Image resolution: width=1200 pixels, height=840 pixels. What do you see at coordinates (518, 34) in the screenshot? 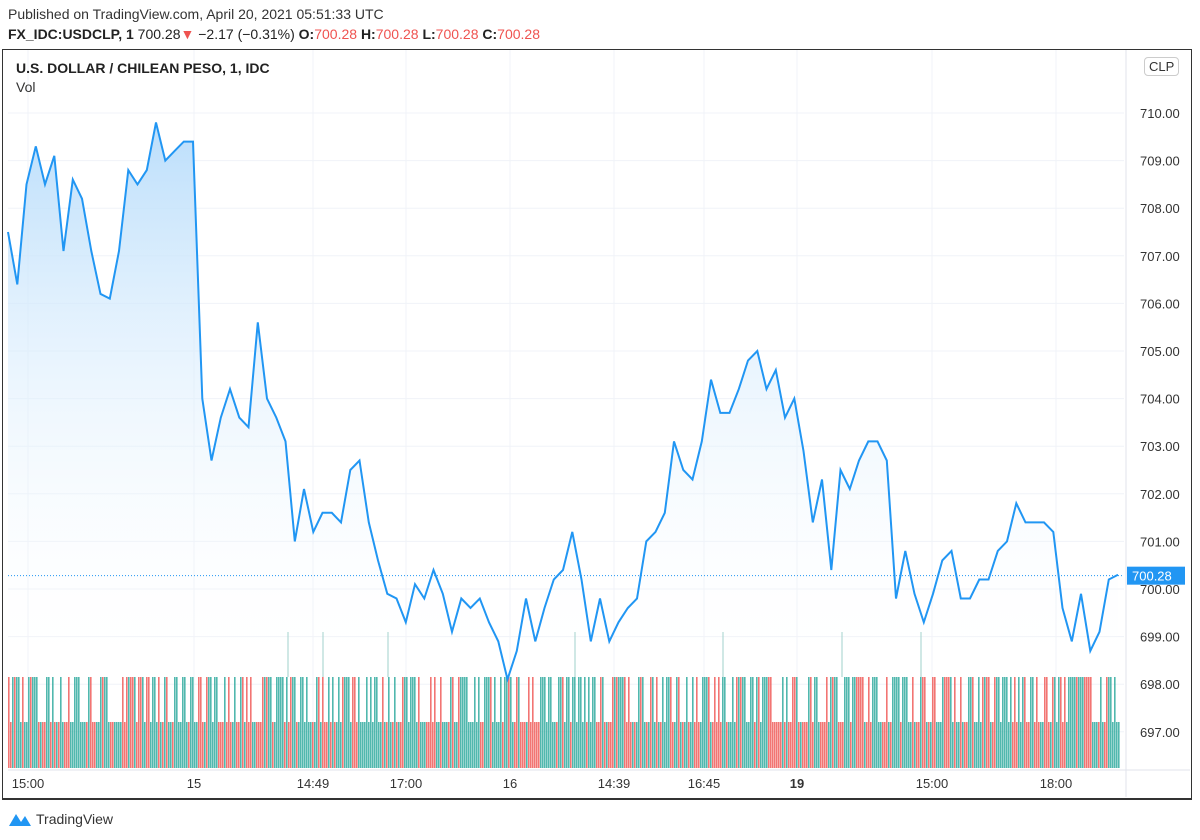
I see `close-value: 700.28` at bounding box center [518, 34].